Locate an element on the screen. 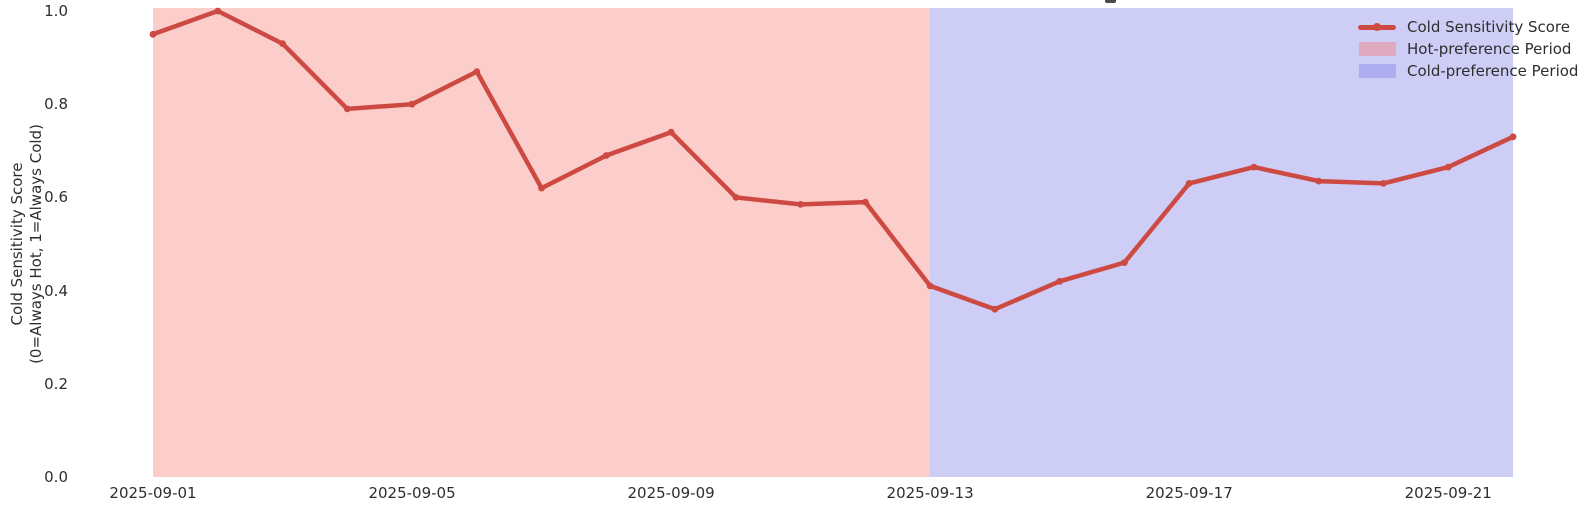 This screenshot has height=508, width=1584. x-tick-label: 2025-09-21 is located at coordinates (1448, 493).